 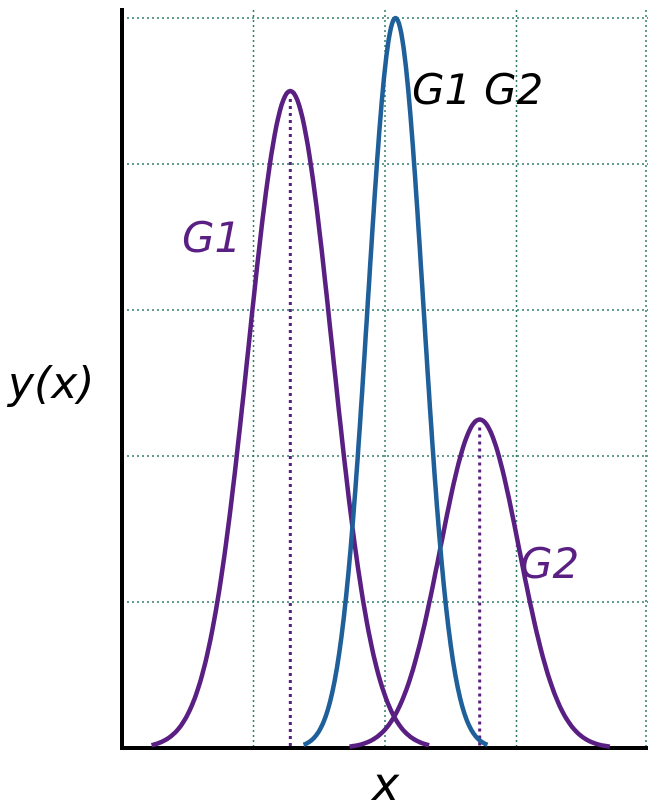 What do you see at coordinates (513, 89) in the screenshot?
I see `g1g2-label-g2: G2` at bounding box center [513, 89].